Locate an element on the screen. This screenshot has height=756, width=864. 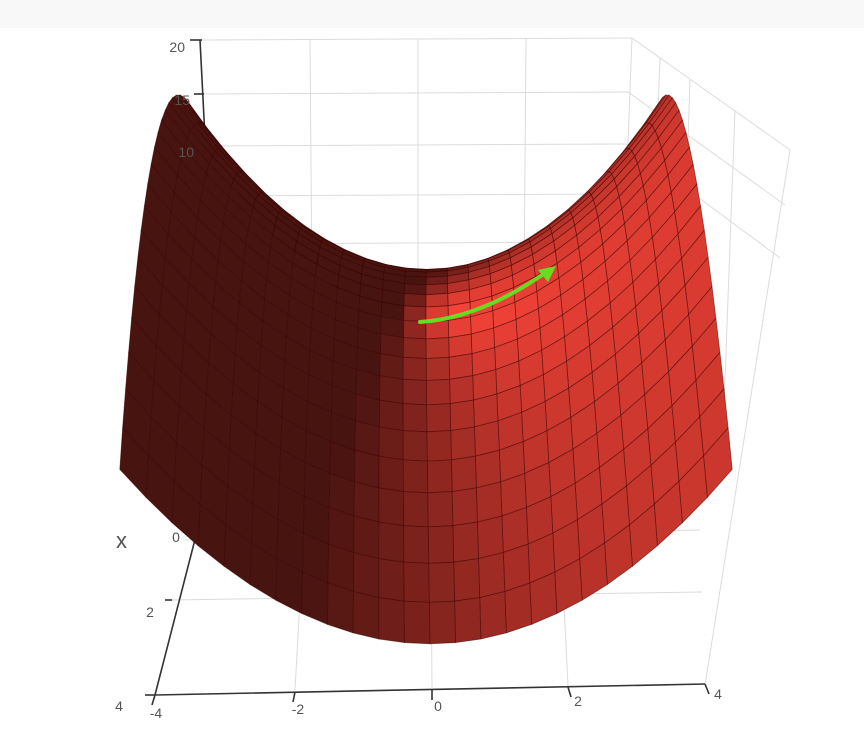
x-tick-label: 4 is located at coordinates (119, 706).